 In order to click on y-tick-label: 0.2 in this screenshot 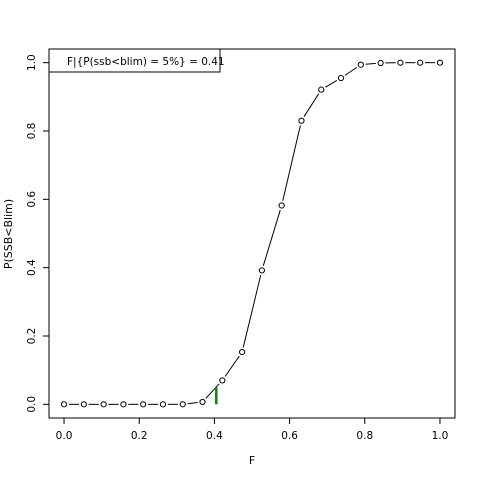, I will do `click(32, 336)`.